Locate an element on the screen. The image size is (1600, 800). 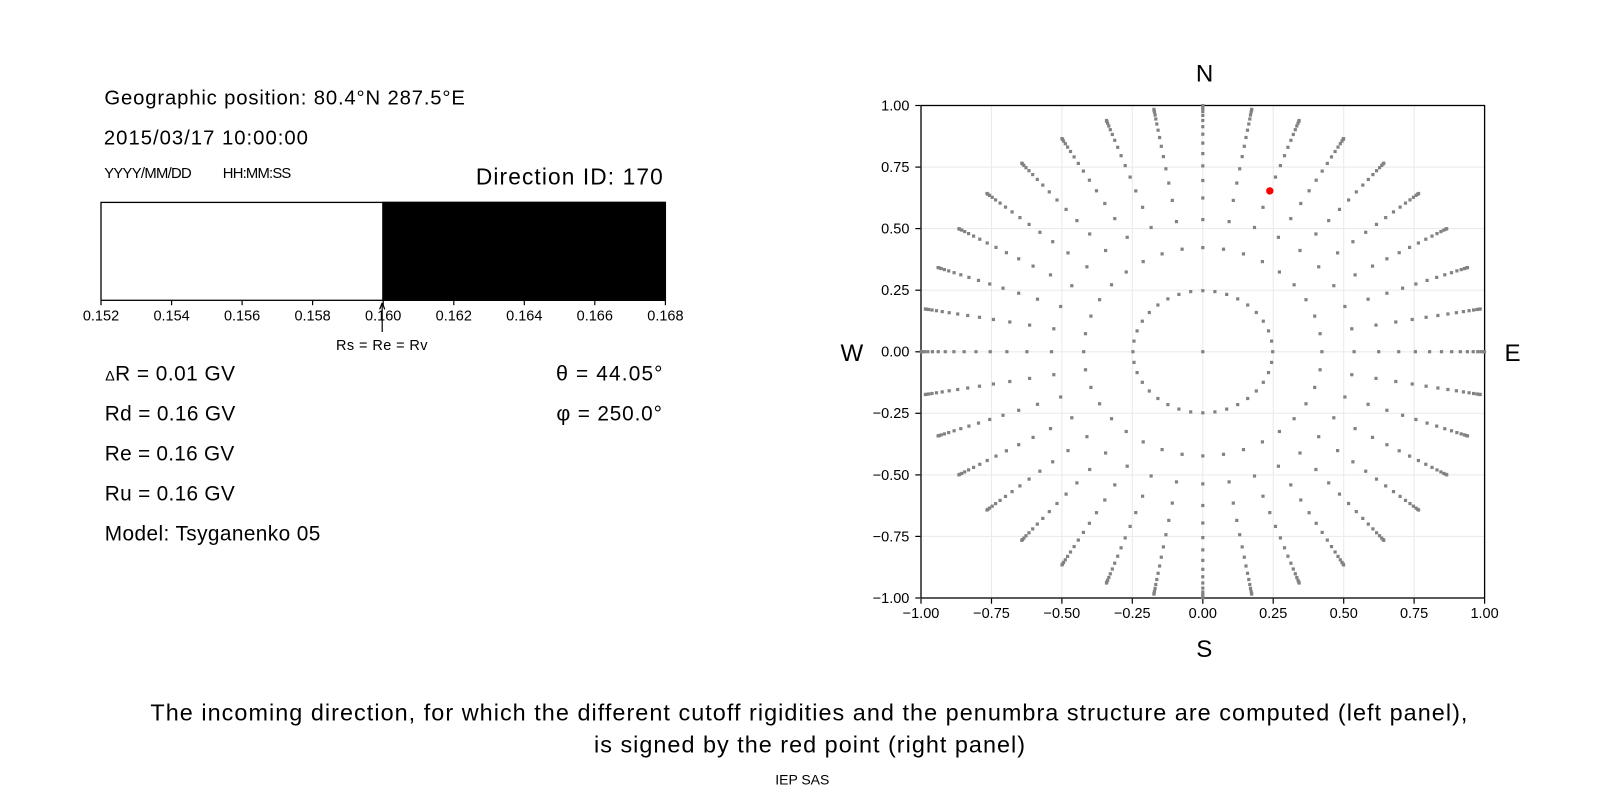
svg-text: 0.158 is located at coordinates (312, 316).